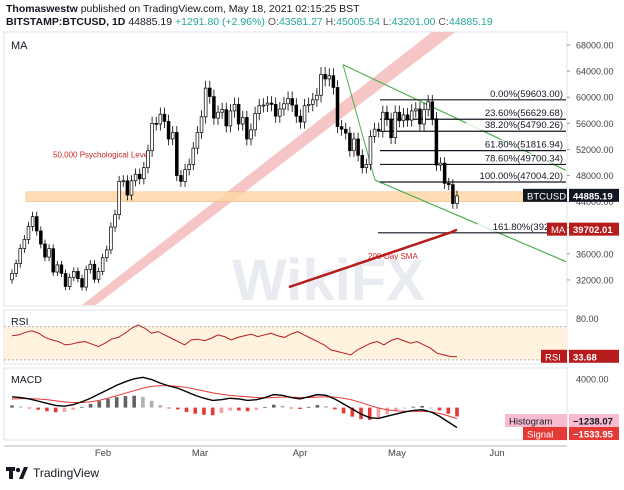  Describe the element at coordinates (413, 22) in the screenshot. I see `low-value: 43201.00` at that location.